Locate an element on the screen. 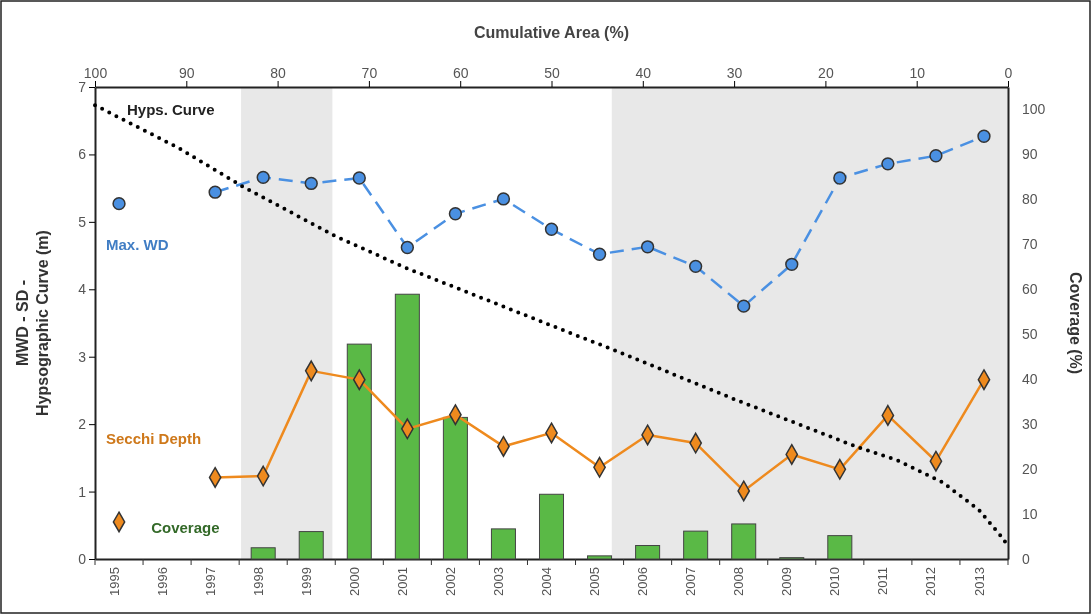 The height and width of the screenshot is (614, 1091). x-tick-label: 2013 is located at coordinates (979, 581).